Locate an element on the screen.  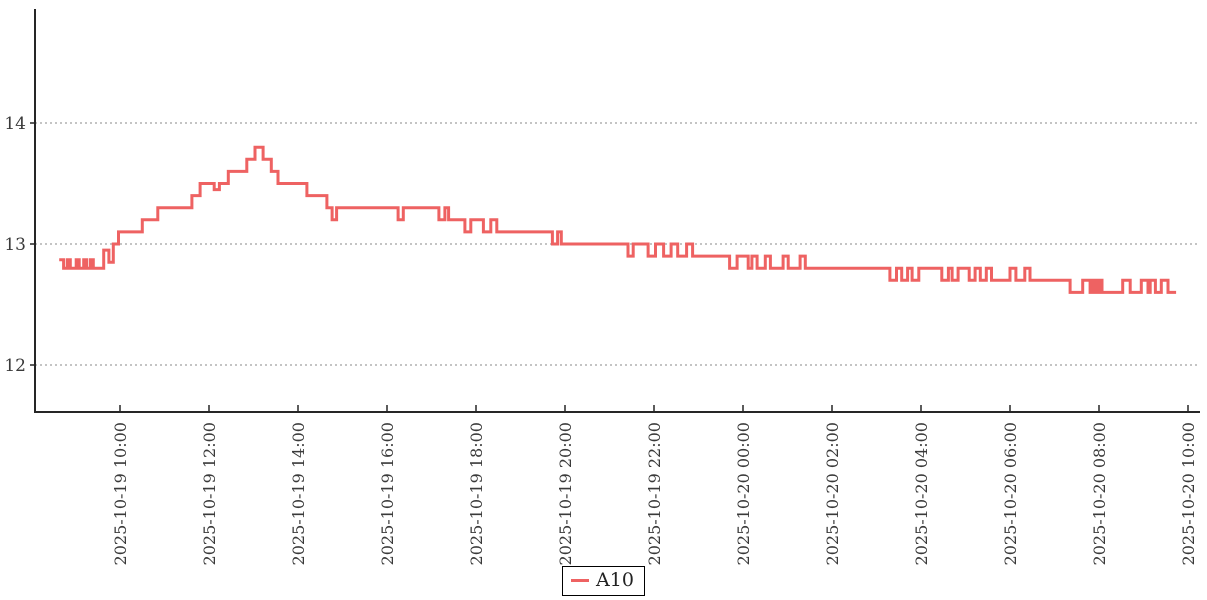
legend: A10 is located at coordinates (603, 581).